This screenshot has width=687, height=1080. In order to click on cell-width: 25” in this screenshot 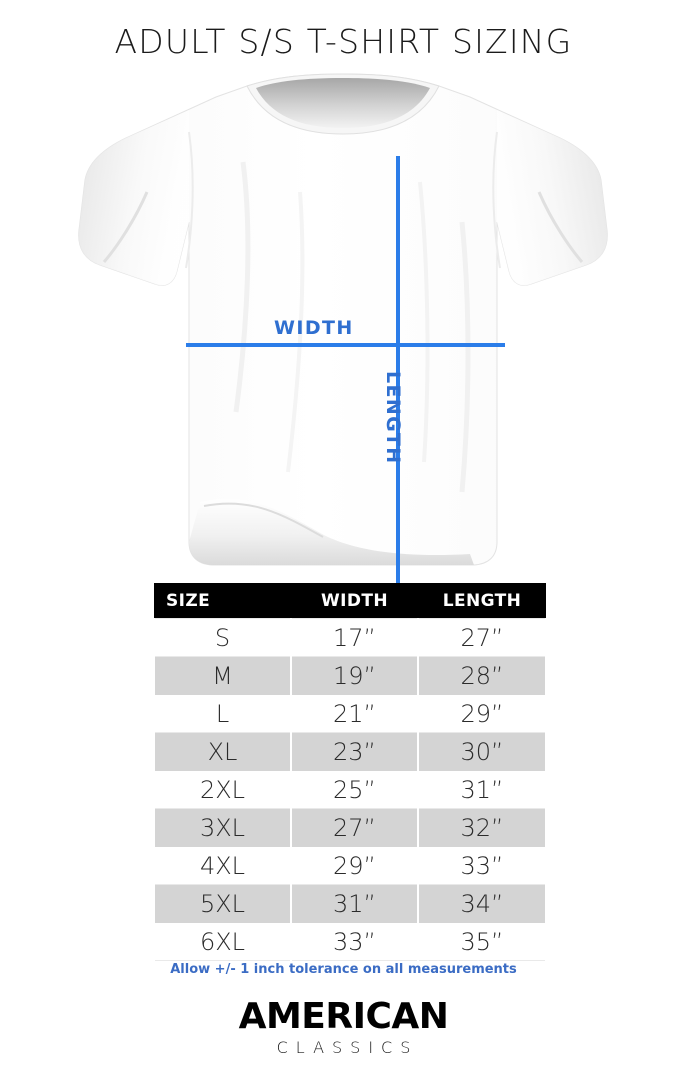, I will do `click(354, 789)`.